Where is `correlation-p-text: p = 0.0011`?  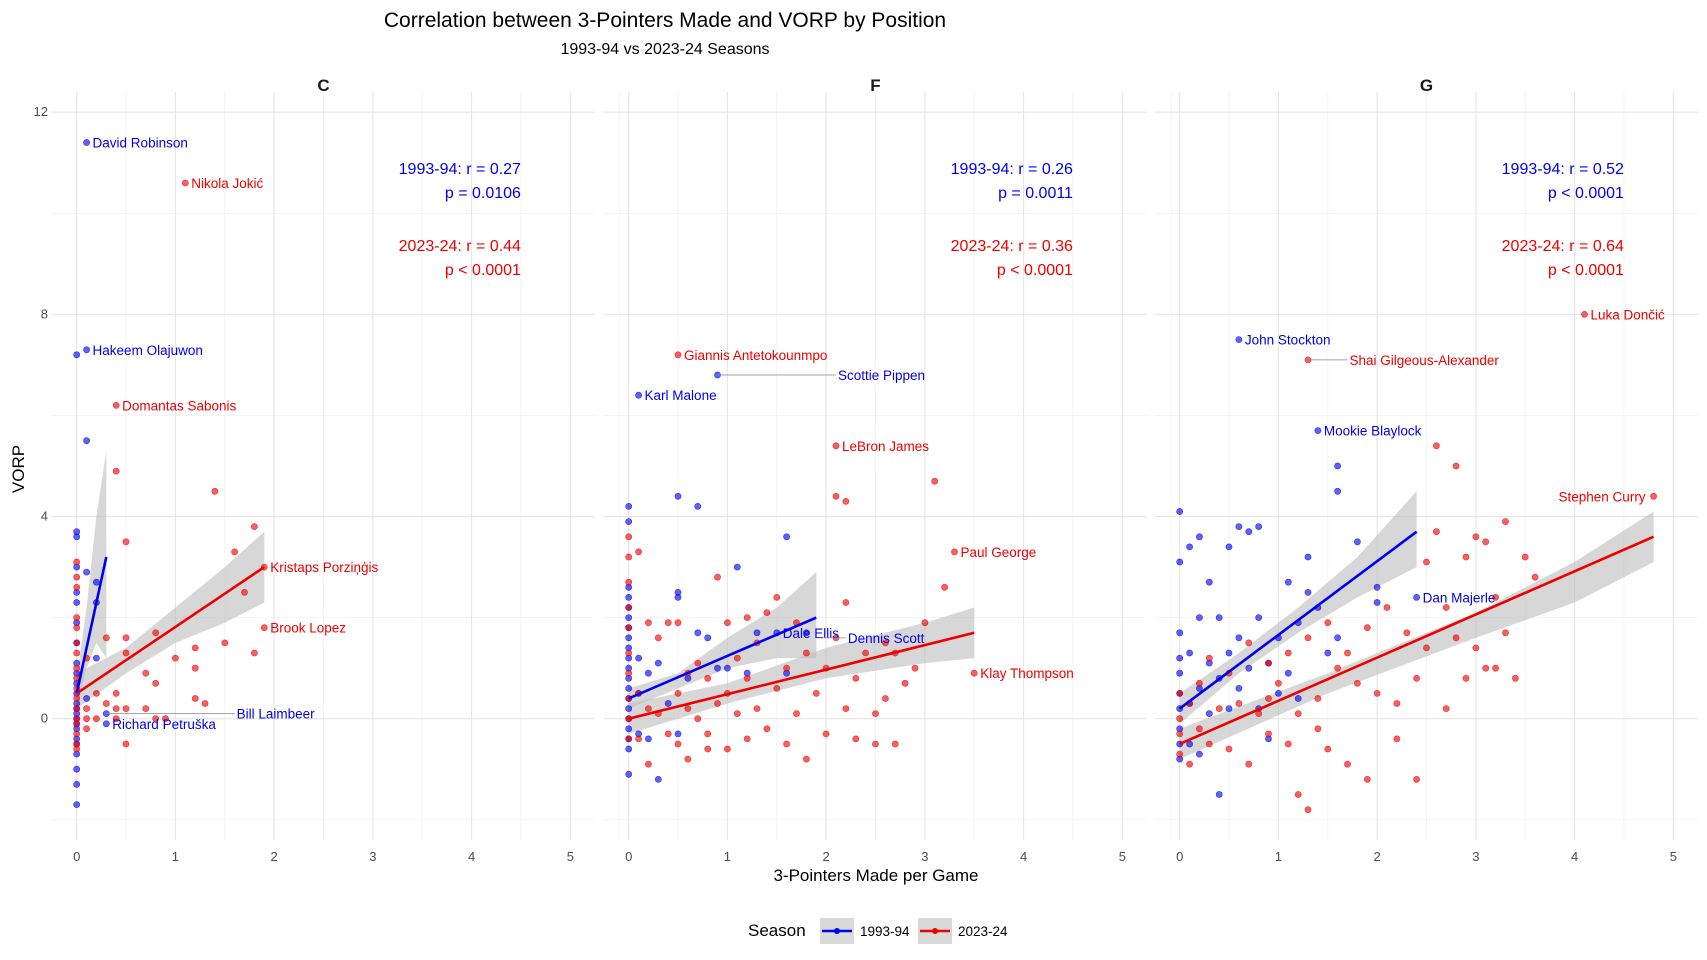 correlation-p-text: p = 0.0011 is located at coordinates (1035, 193).